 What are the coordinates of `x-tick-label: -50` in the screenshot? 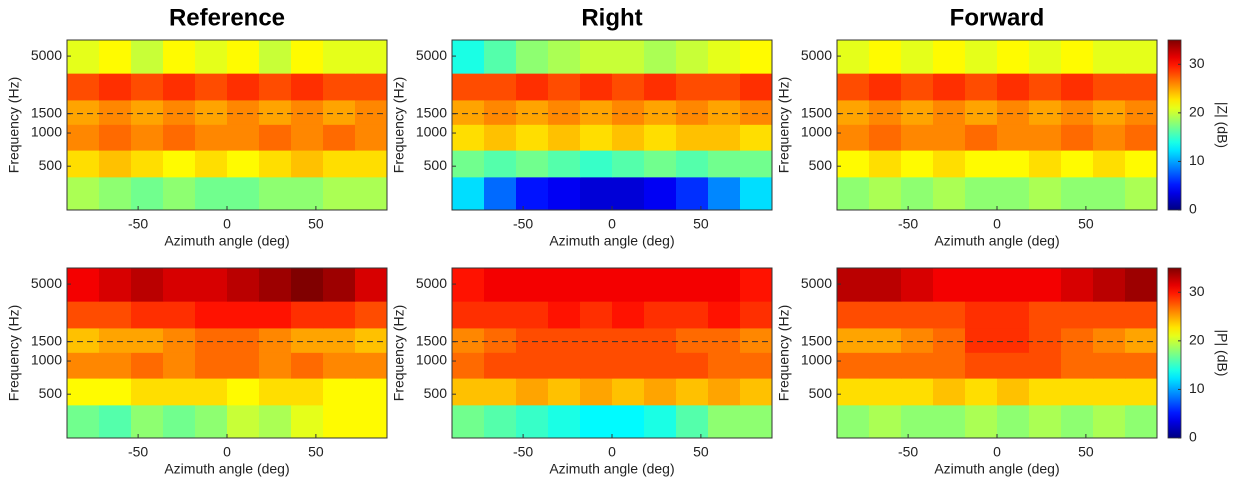 It's located at (138, 452).